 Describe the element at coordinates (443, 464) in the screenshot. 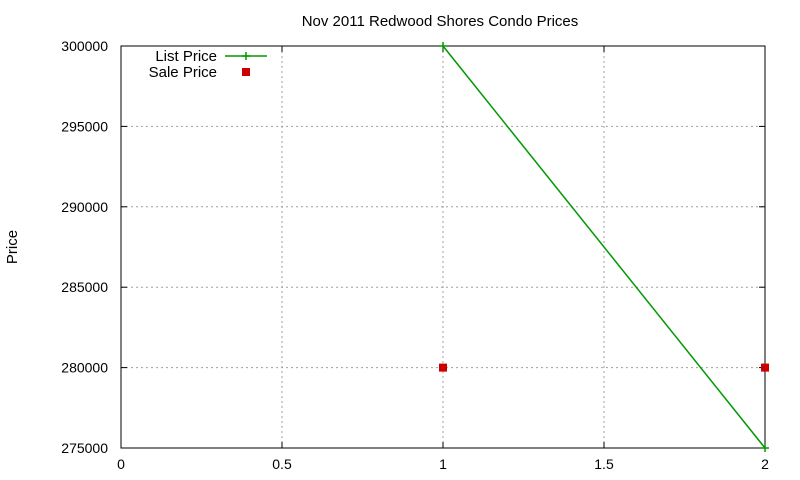

I see `x-tick-label: 1` at that location.